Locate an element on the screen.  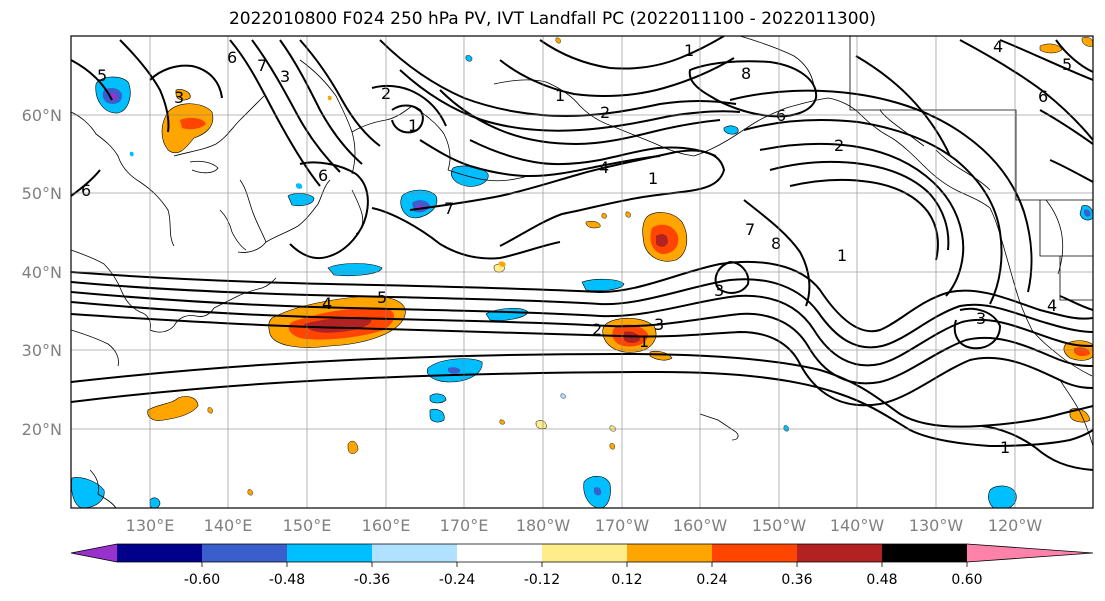
lon-label: 150°W is located at coordinates (779, 525).